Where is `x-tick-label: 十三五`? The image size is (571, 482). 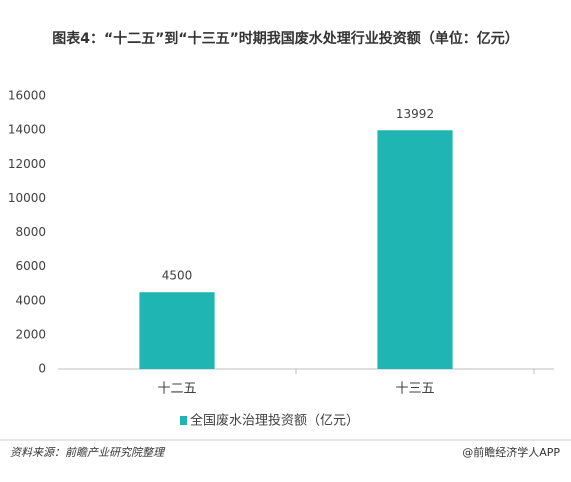 x-tick-label: 十三五 is located at coordinates (414, 389).